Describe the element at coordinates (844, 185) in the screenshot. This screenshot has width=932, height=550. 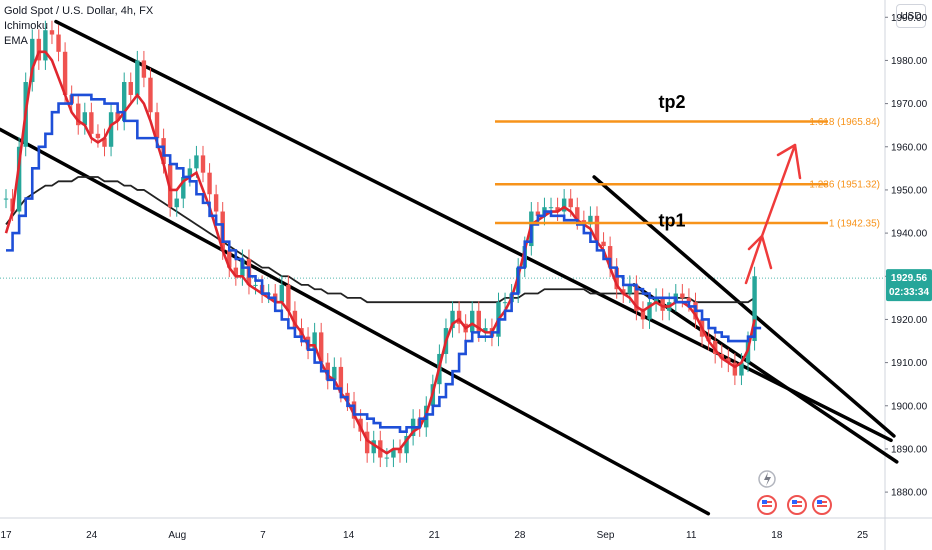
I see `fib-level-label: 1.236 (1951.32)` at that location.